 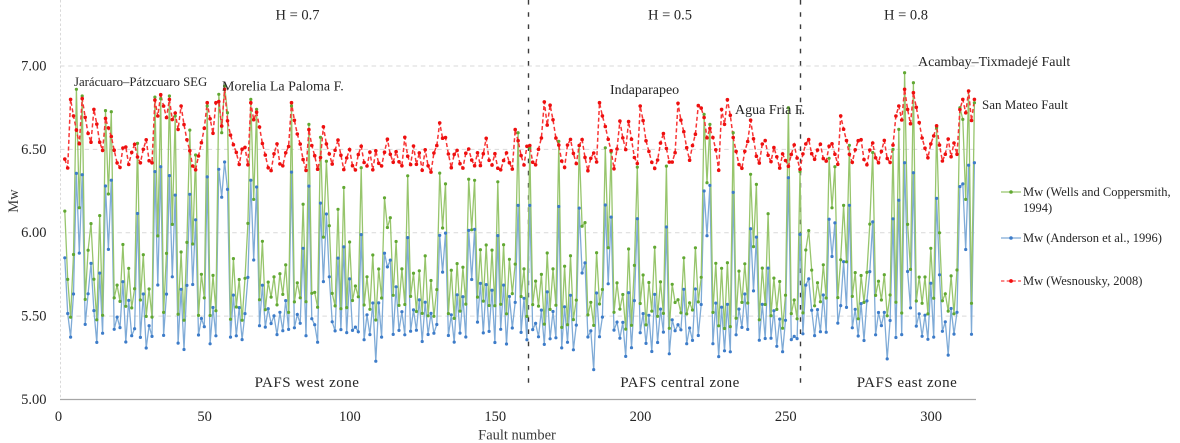 I want to click on svg-text: 1994), so click(x=1037, y=208).